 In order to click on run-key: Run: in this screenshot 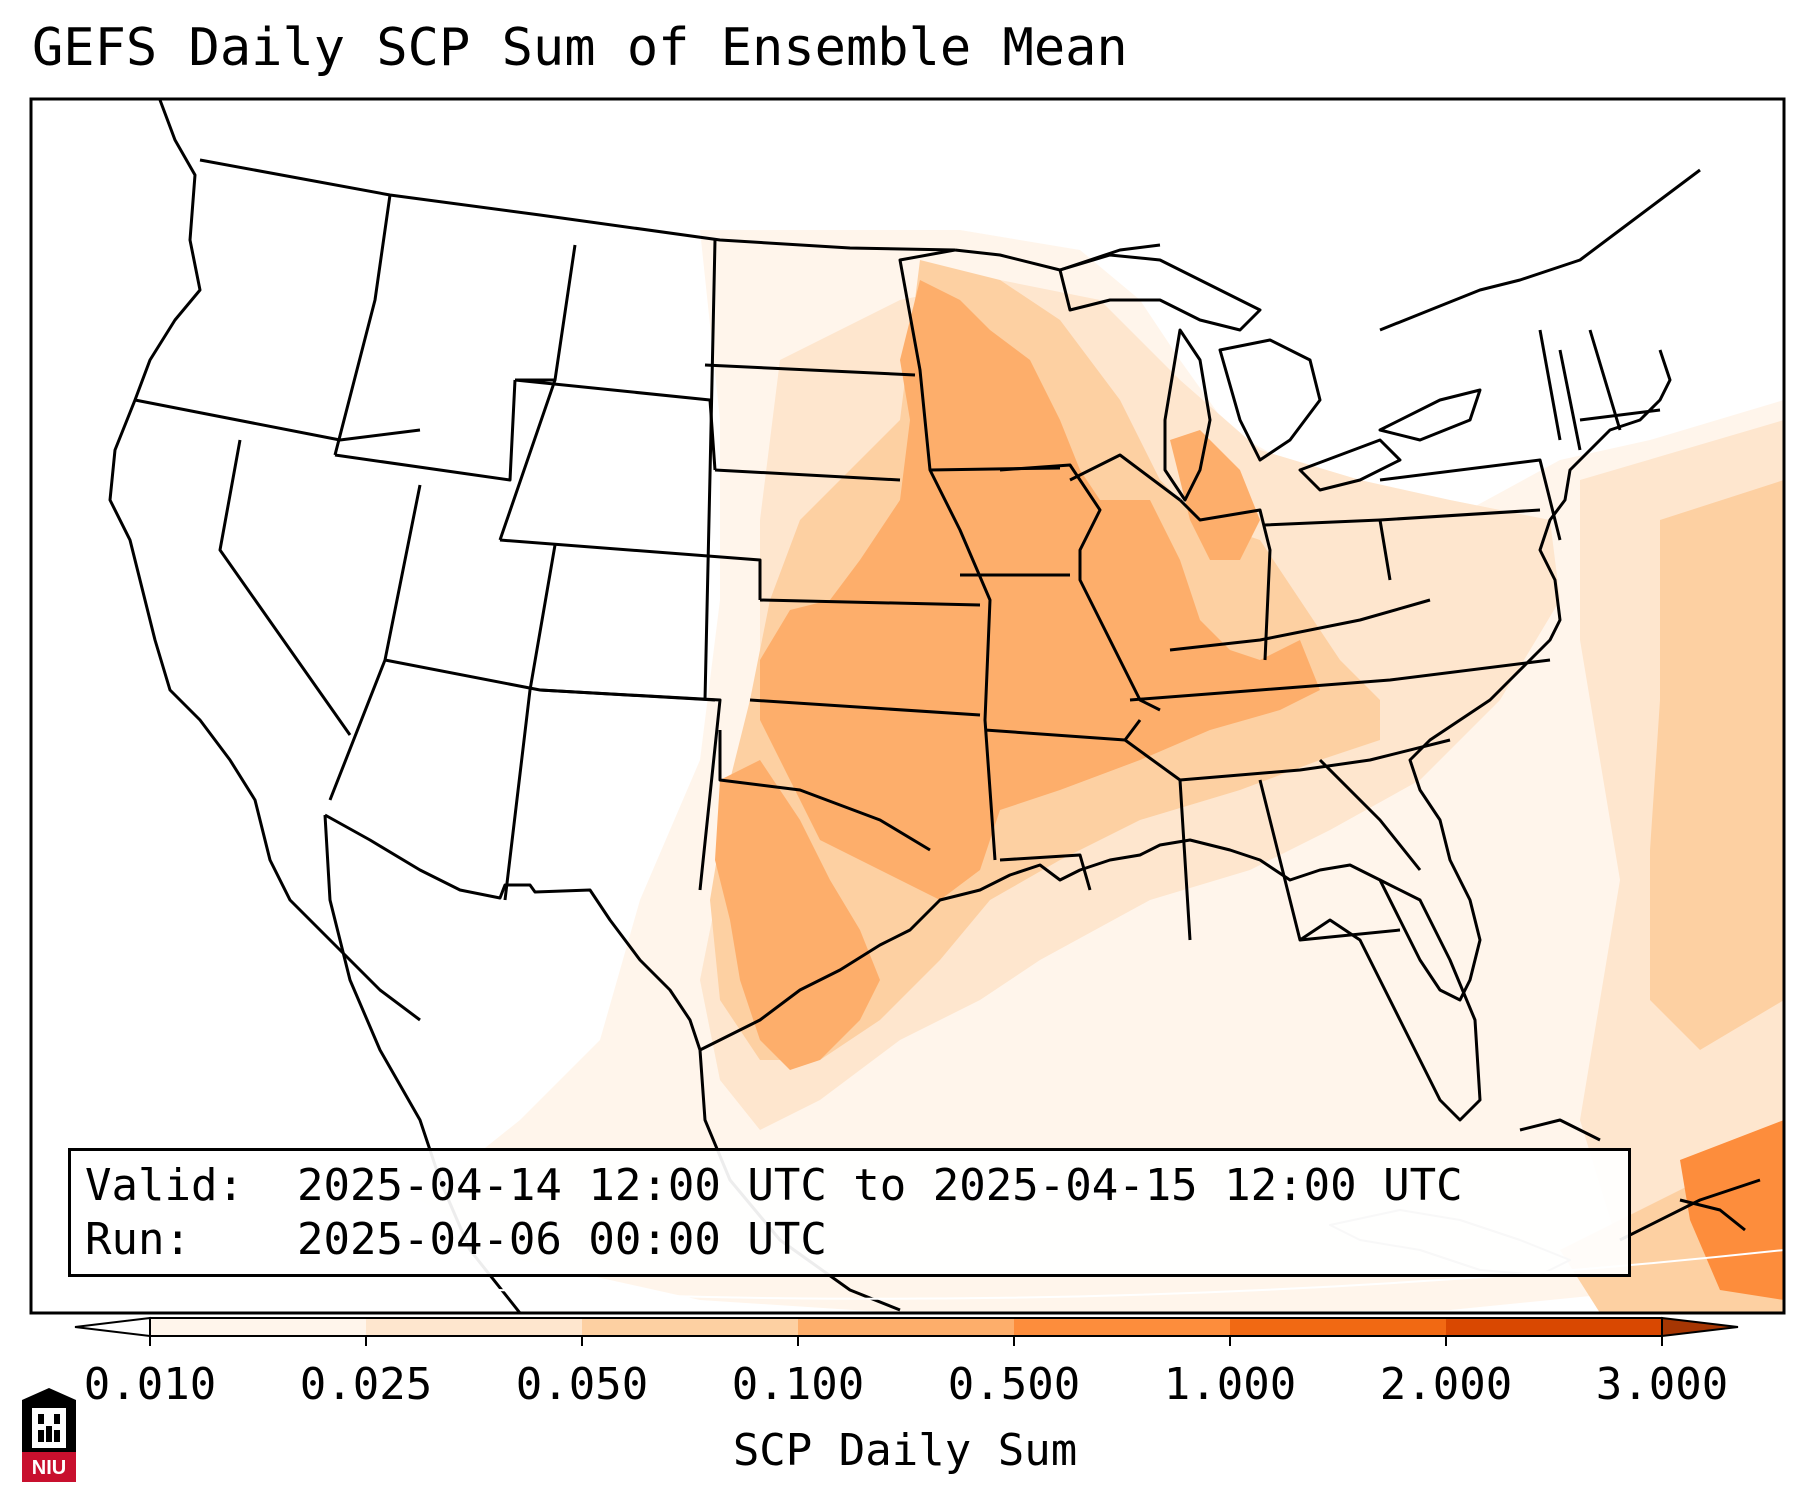, I will do `click(138, 1239)`.